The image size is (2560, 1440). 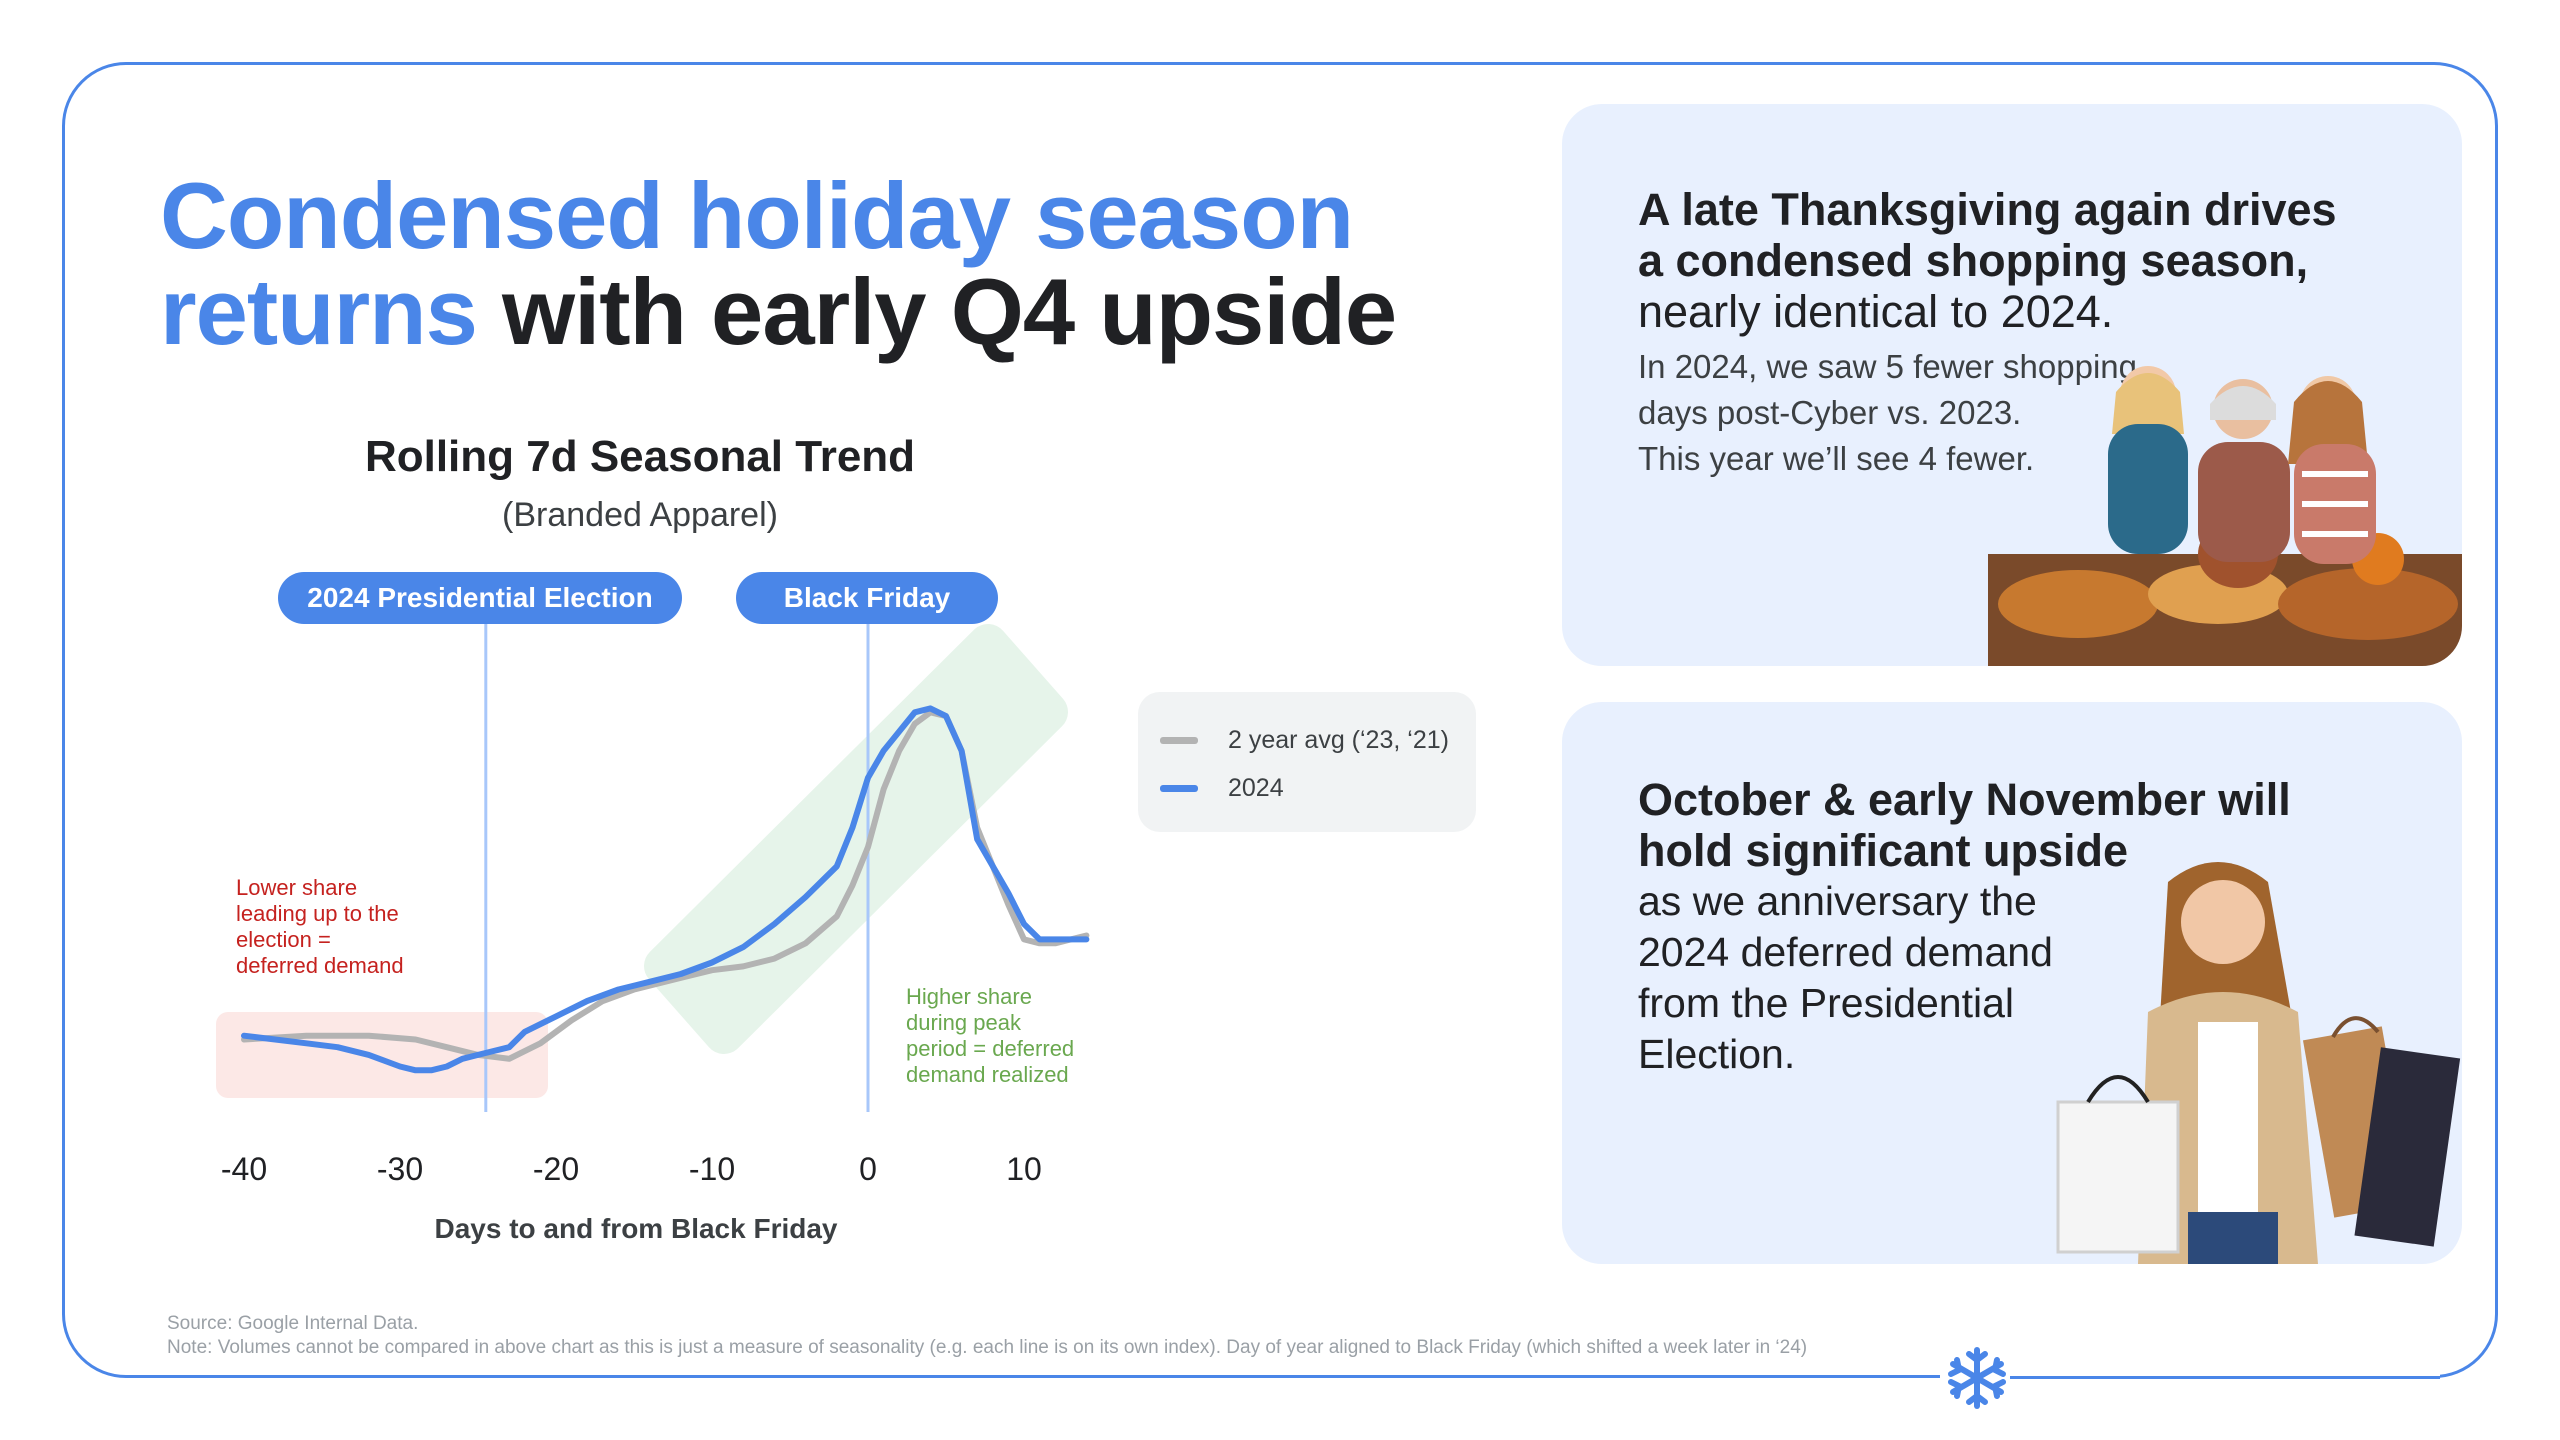 What do you see at coordinates (987, 1074) in the screenshot?
I see `higher-share-line-4: demand realized` at bounding box center [987, 1074].